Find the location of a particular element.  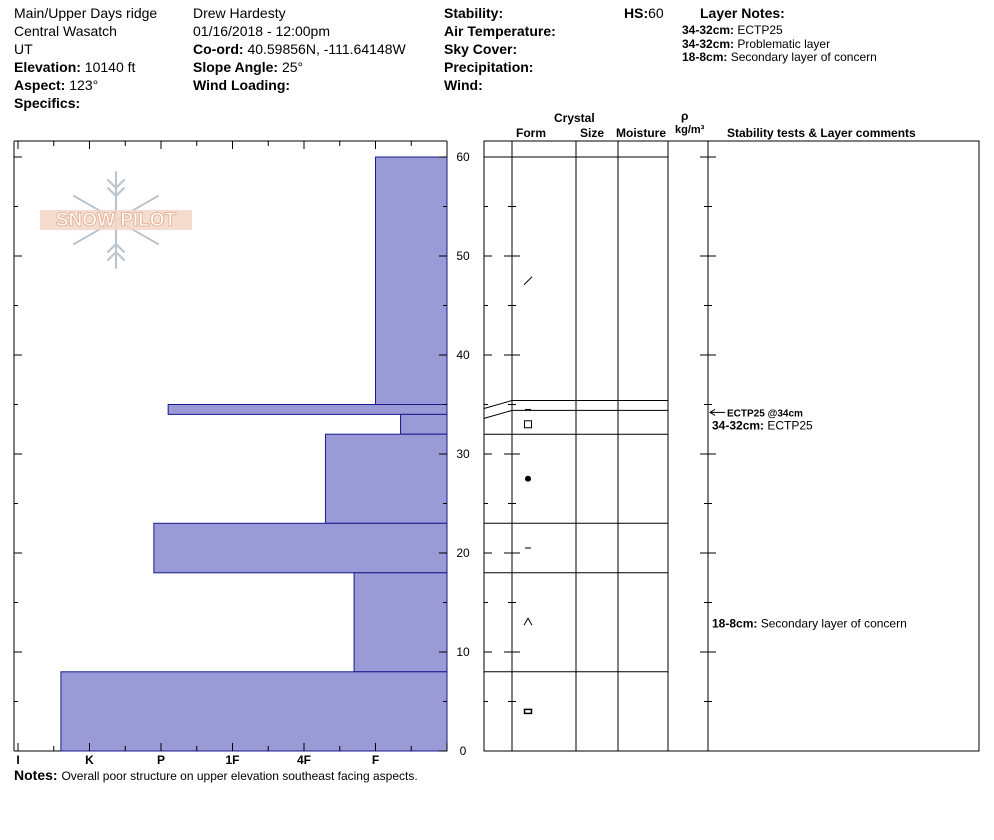

layer-notes-label: Layer Notes: is located at coordinates (742, 13).